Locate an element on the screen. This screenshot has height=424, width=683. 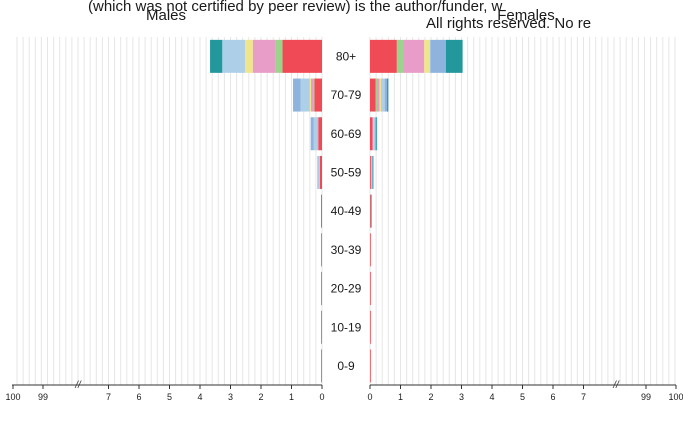
age-group-label: 80+ is located at coordinates (346, 56).